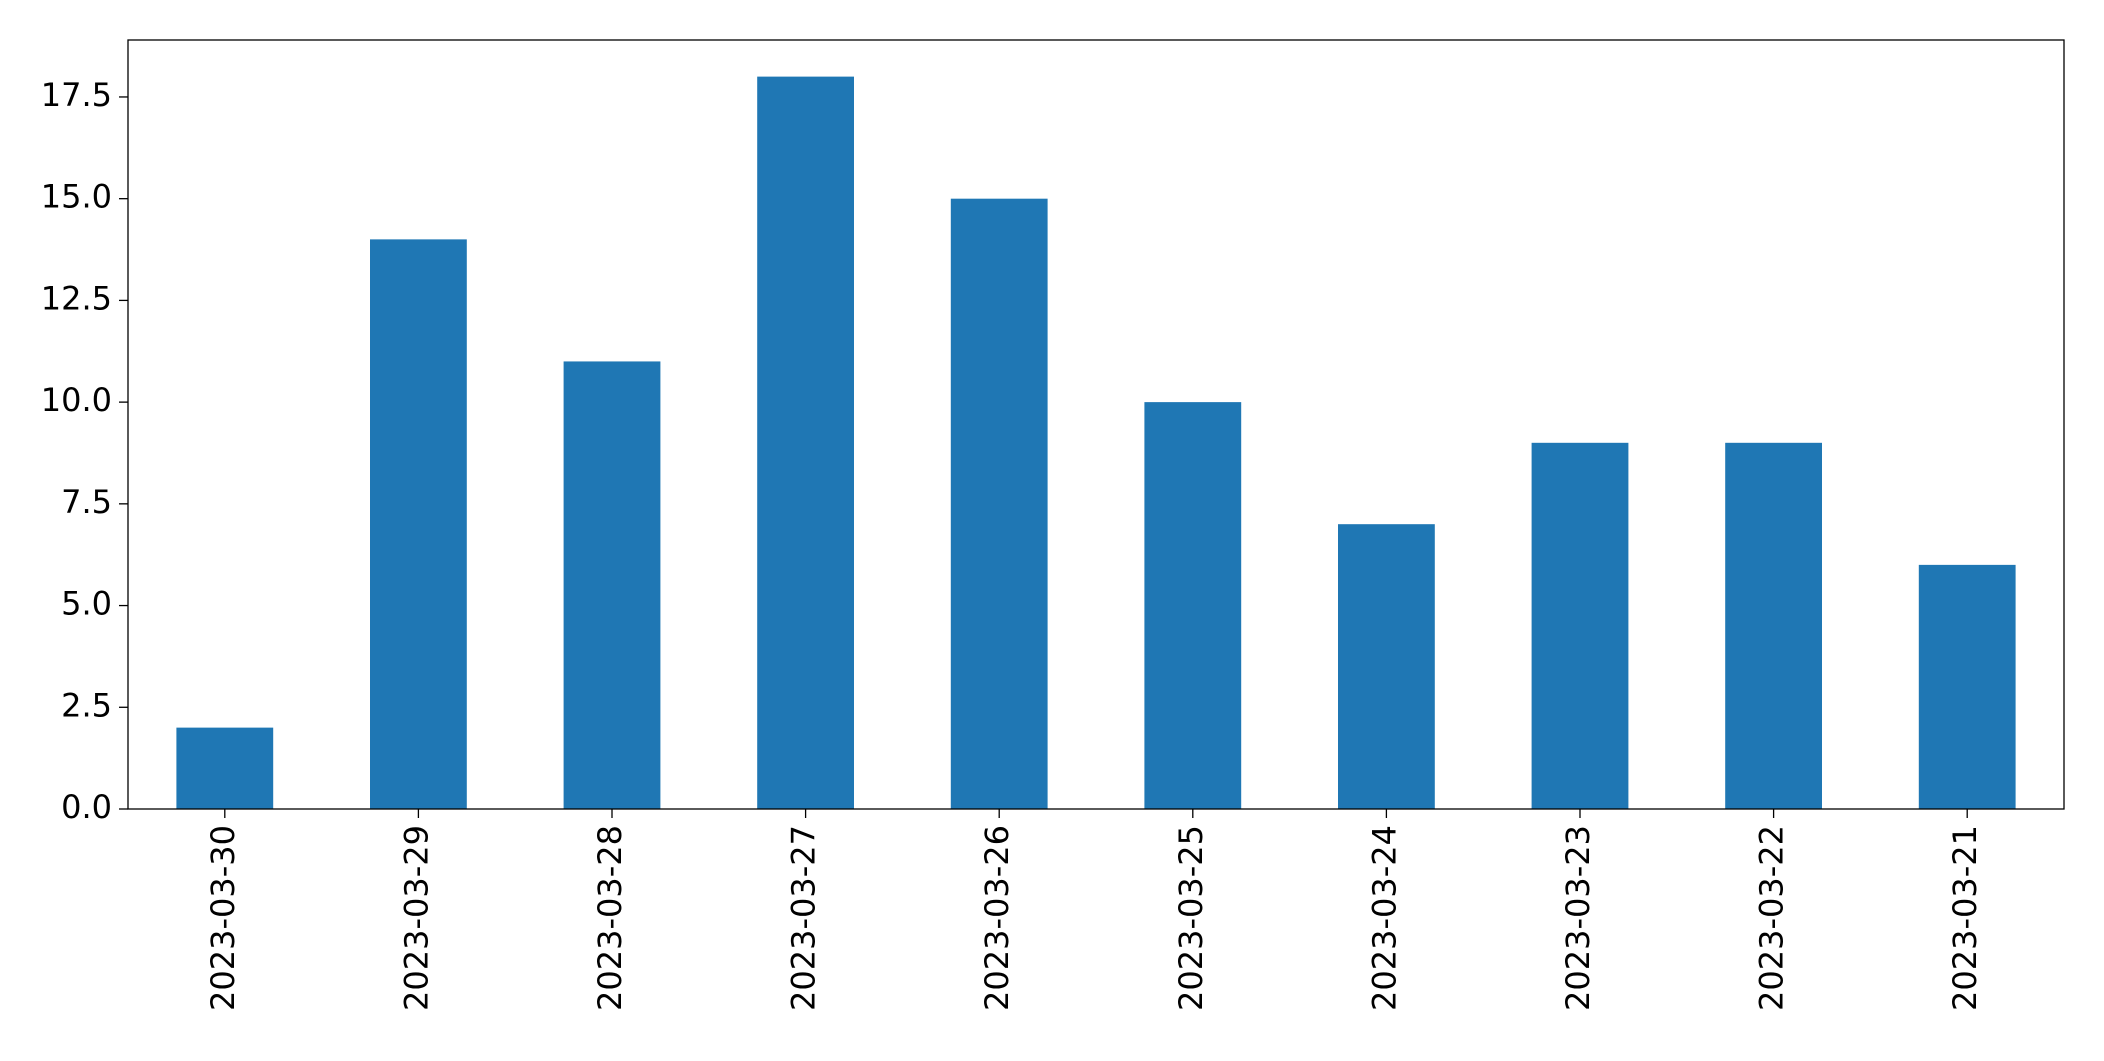 The width and height of the screenshot is (2104, 1061). What do you see at coordinates (1578, 918) in the screenshot?
I see `x-tick-label: 2023-03-23` at bounding box center [1578, 918].